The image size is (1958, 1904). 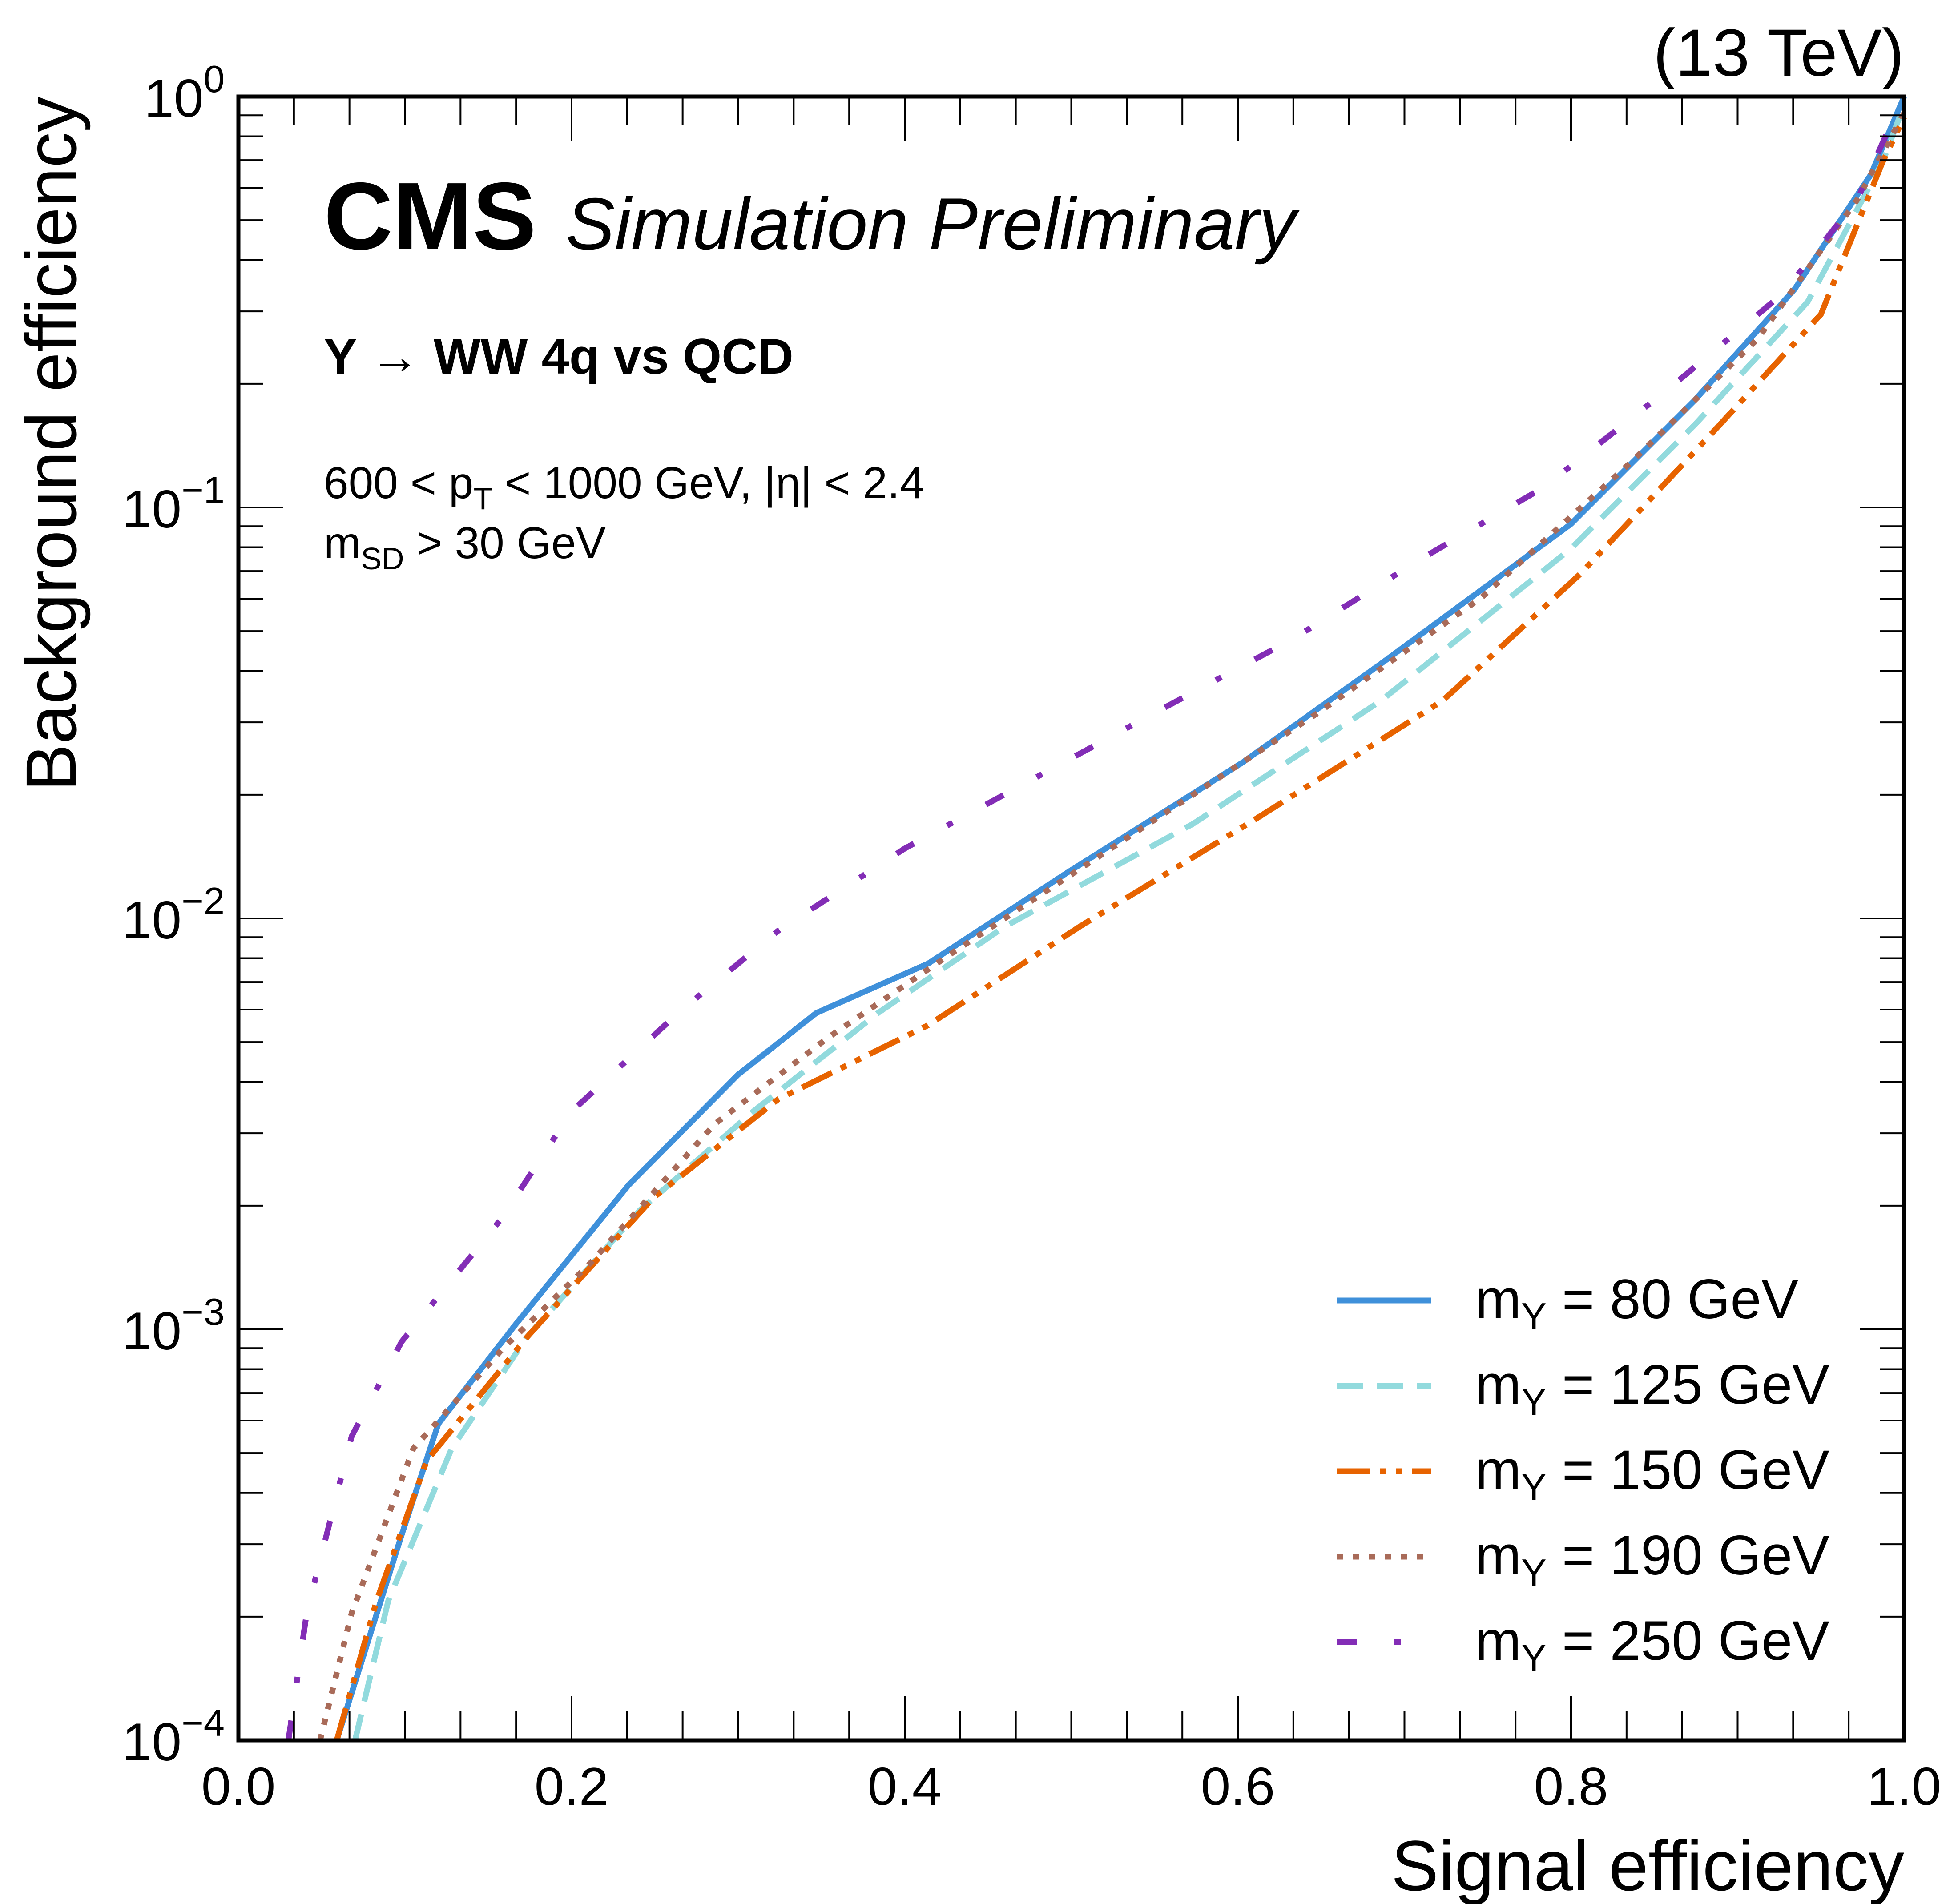 I want to click on y-axis-label: Background efficiency, so click(x=51, y=444).